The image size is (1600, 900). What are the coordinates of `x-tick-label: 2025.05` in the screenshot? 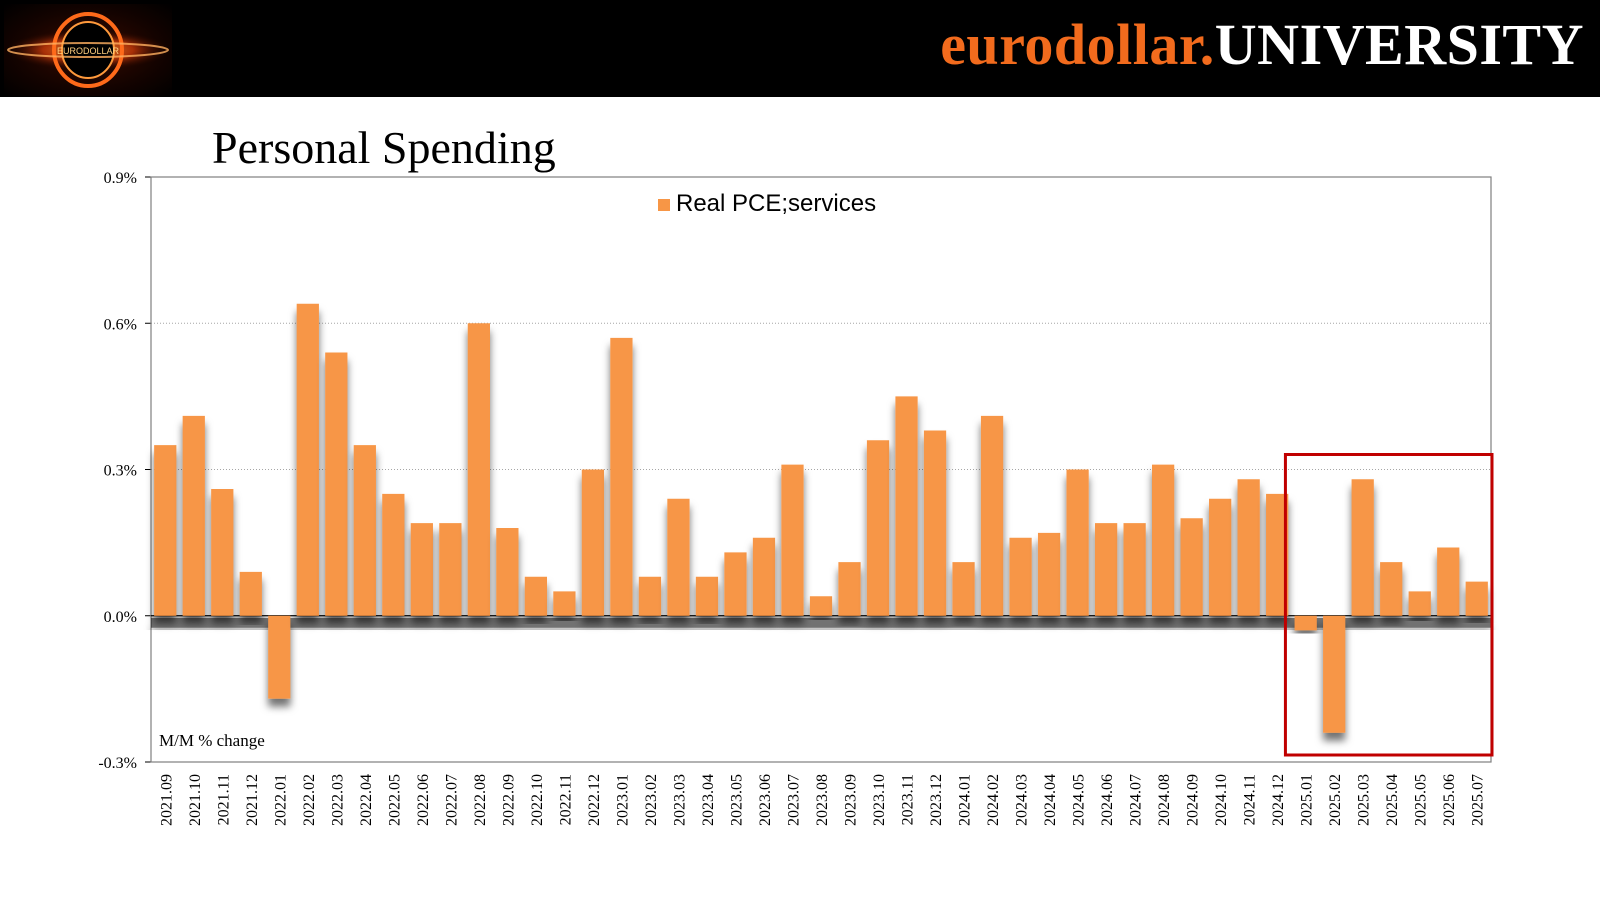 It's located at (1421, 800).